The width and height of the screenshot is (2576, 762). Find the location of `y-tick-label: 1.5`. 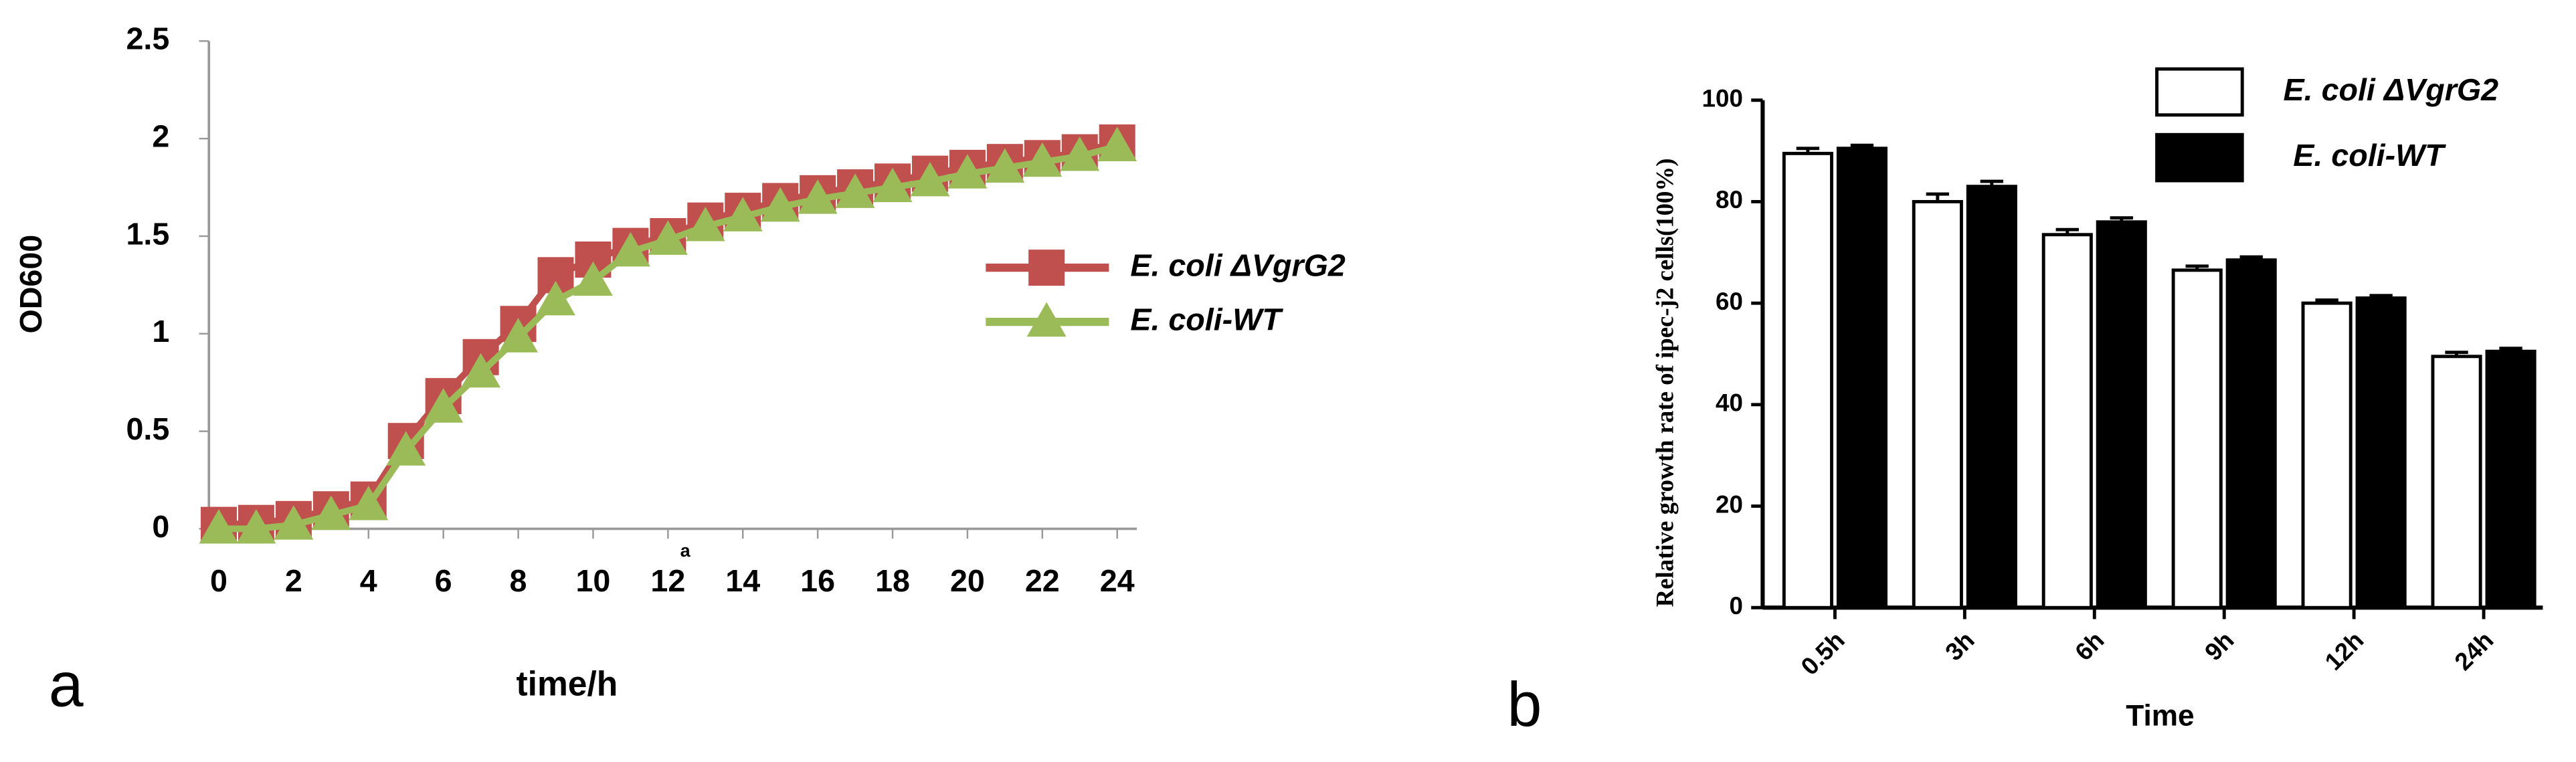

y-tick-label: 1.5 is located at coordinates (147, 233).